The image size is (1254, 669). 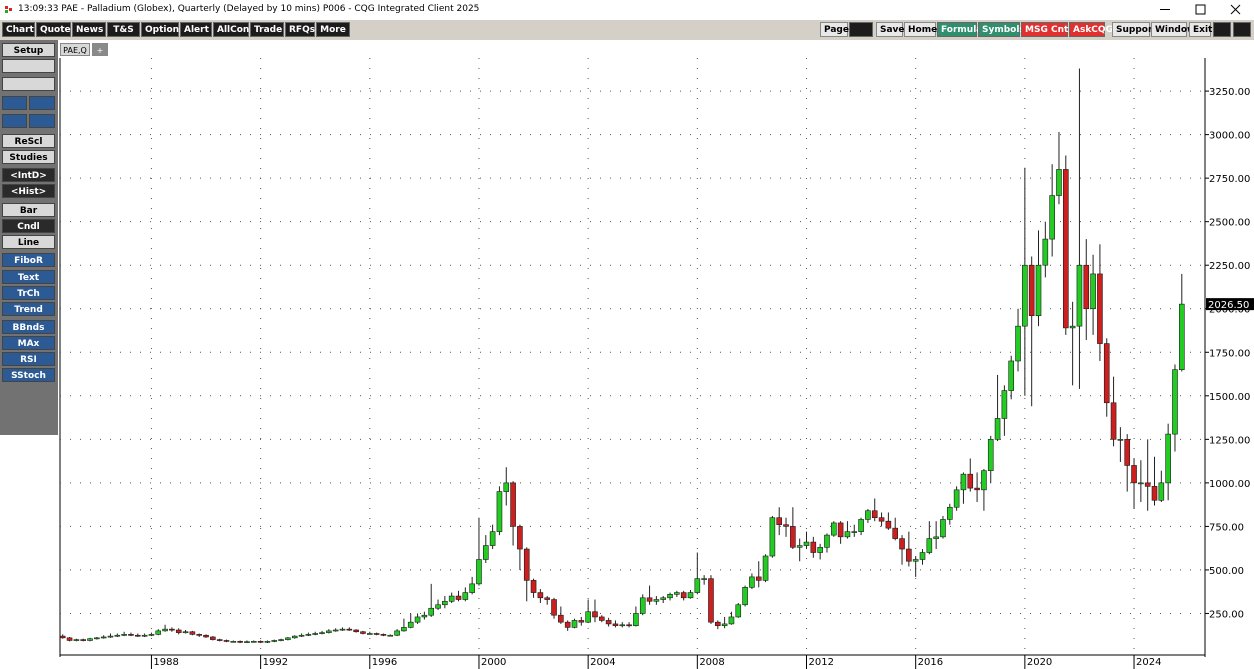 What do you see at coordinates (267, 29) in the screenshot?
I see `toolbar-button: Trade` at bounding box center [267, 29].